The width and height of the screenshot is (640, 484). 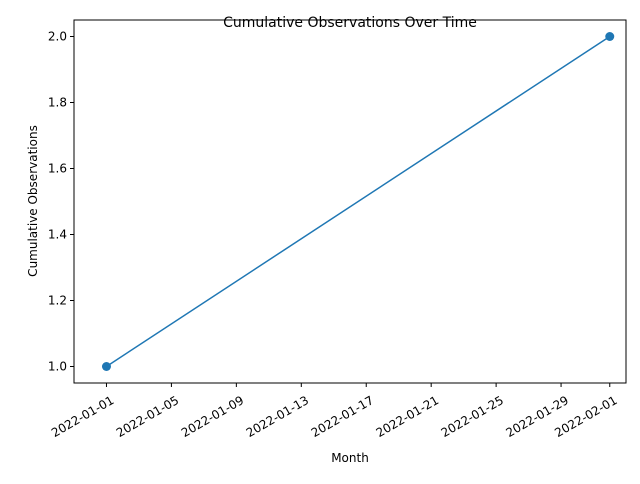 What do you see at coordinates (57, 169) in the screenshot?
I see `y-tick-label: 1.6` at bounding box center [57, 169].